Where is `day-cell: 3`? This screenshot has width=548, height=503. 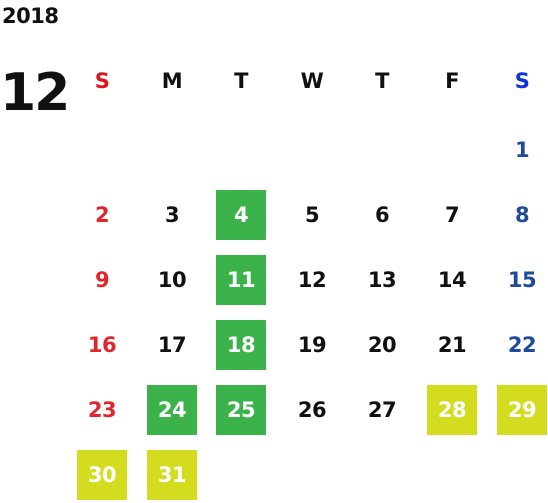
day-cell: 3 is located at coordinates (172, 215).